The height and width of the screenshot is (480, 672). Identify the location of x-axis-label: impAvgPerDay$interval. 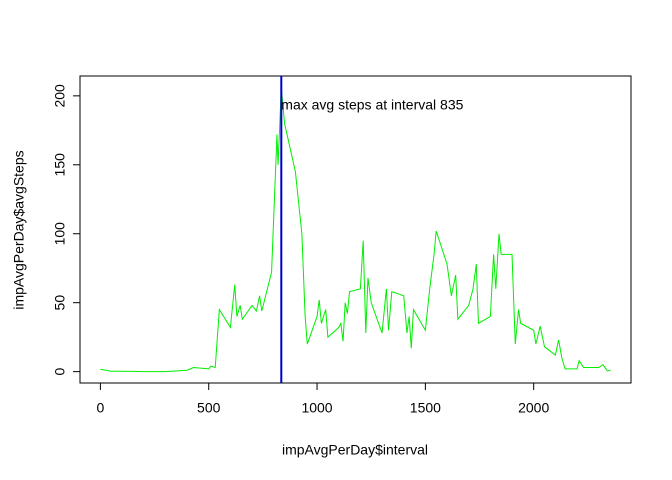
(355, 450).